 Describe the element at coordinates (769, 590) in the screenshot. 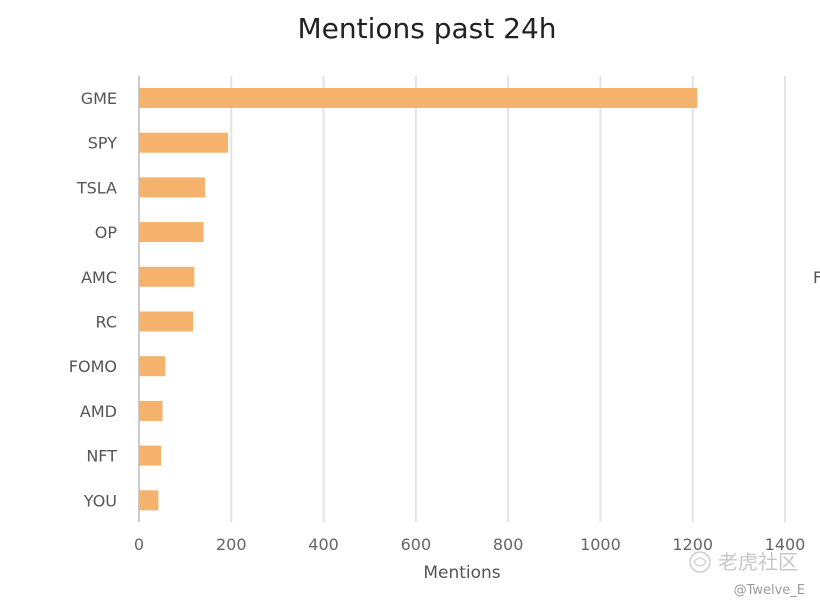

I see `watermark-user: @Twelve_E` at that location.